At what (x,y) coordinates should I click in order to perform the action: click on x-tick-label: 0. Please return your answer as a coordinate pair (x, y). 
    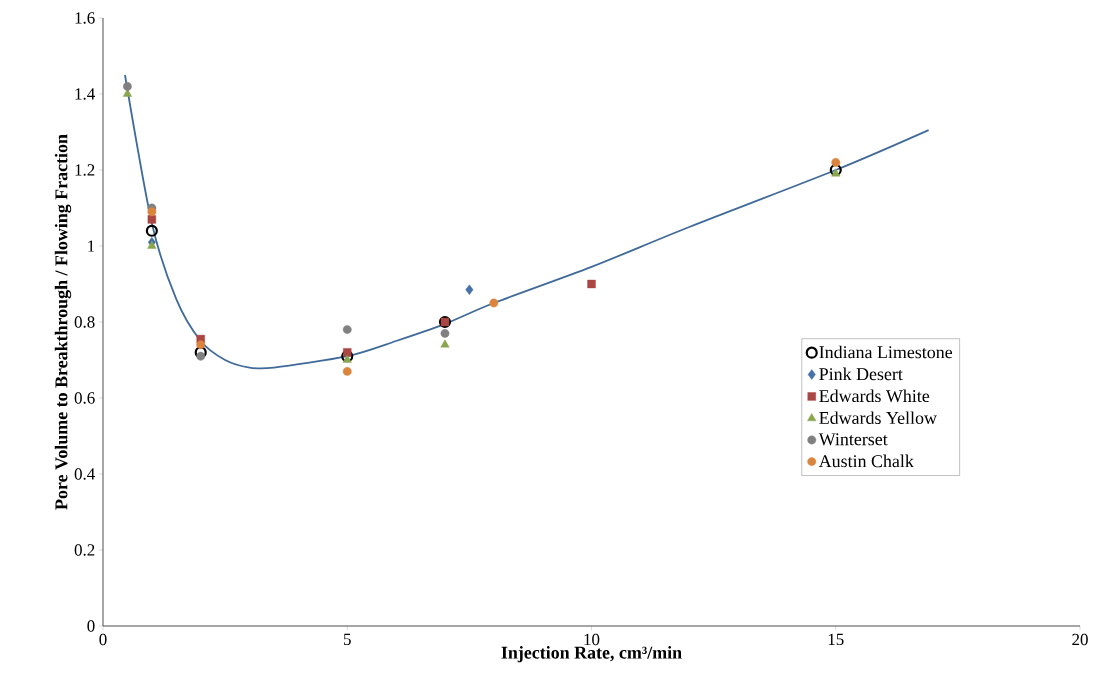
    Looking at the image, I should click on (103, 639).